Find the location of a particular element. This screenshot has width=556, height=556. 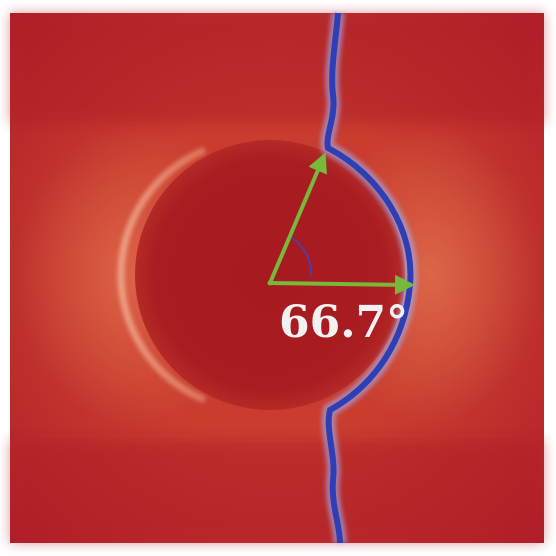

arrow-origin is located at coordinates (270, 283).